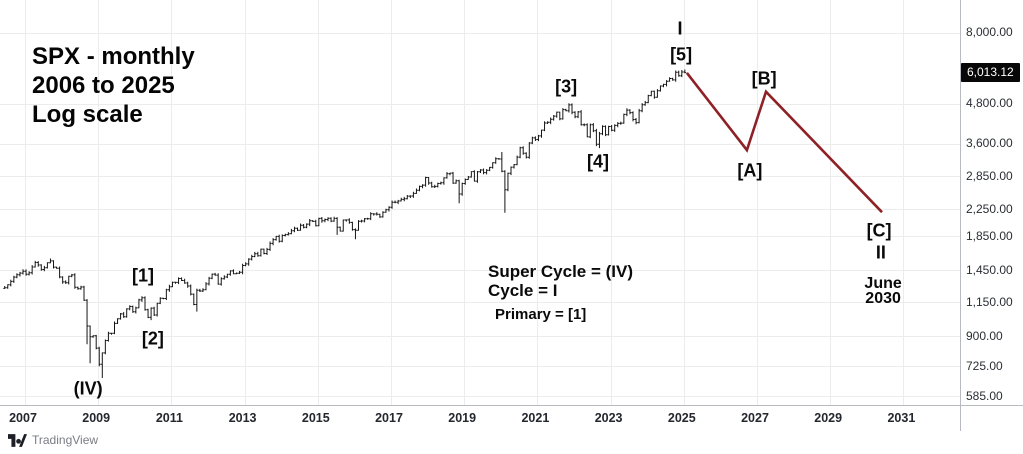 This screenshot has height=454, width=1023. What do you see at coordinates (989, 143) in the screenshot?
I see `price-axis-label: 3,600.00` at bounding box center [989, 143].